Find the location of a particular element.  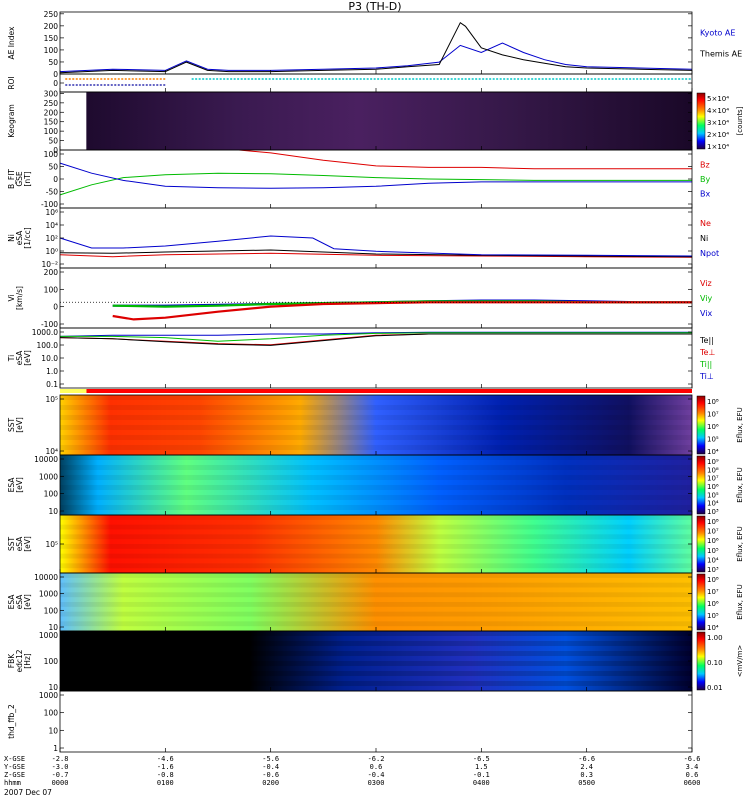

time-row-value: 0400 is located at coordinates (481, 783).